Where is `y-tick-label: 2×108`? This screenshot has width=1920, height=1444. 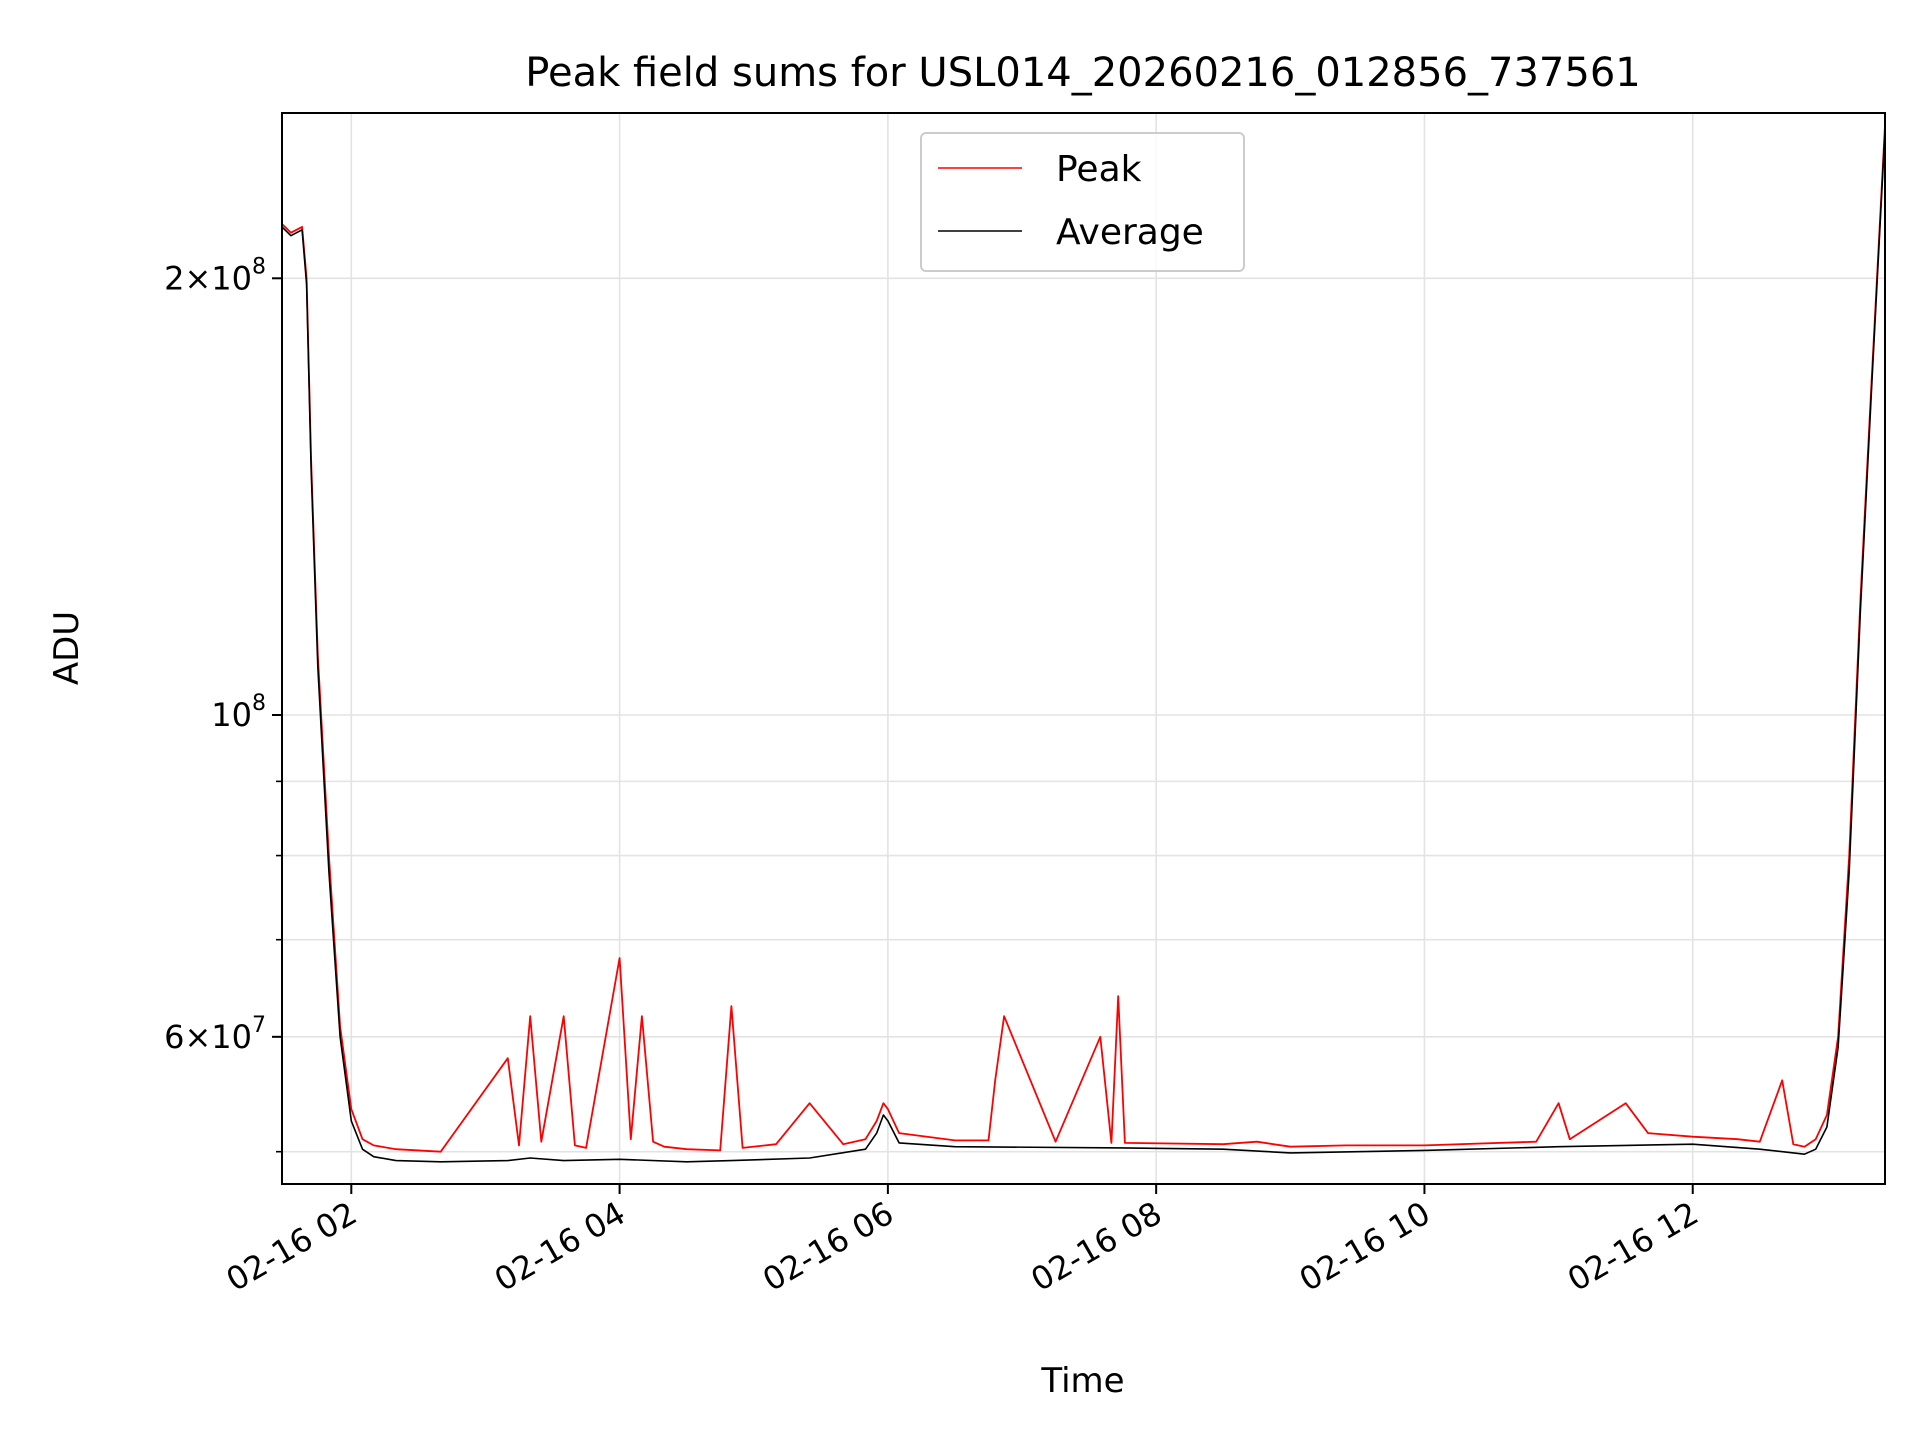 y-tick-label: 2×108 is located at coordinates (215, 275).